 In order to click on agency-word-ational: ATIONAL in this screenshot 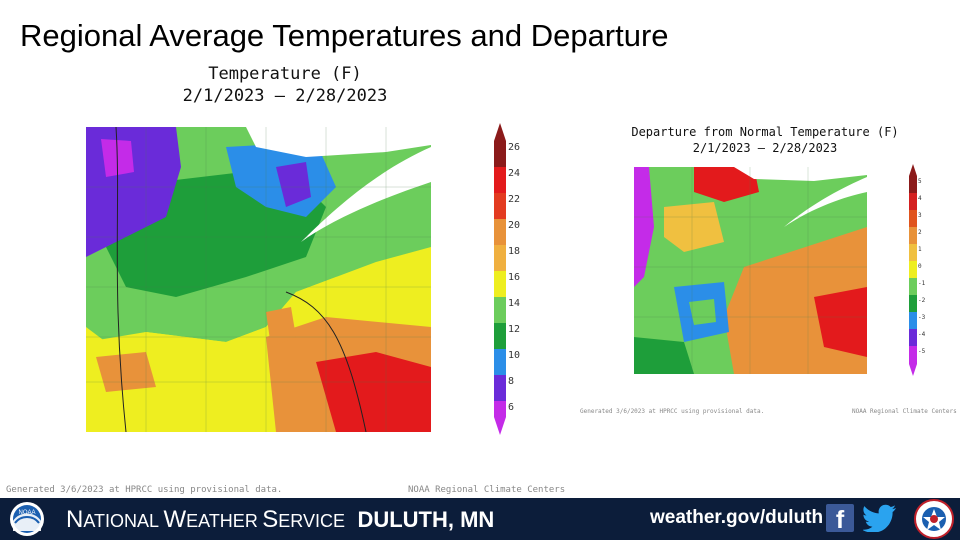, I will do `click(121, 521)`.